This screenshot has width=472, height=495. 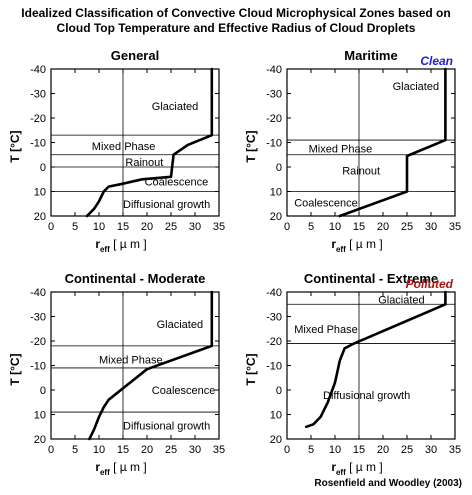 What do you see at coordinates (135, 278) in the screenshot?
I see `panel-title: Continental - Moderate` at bounding box center [135, 278].